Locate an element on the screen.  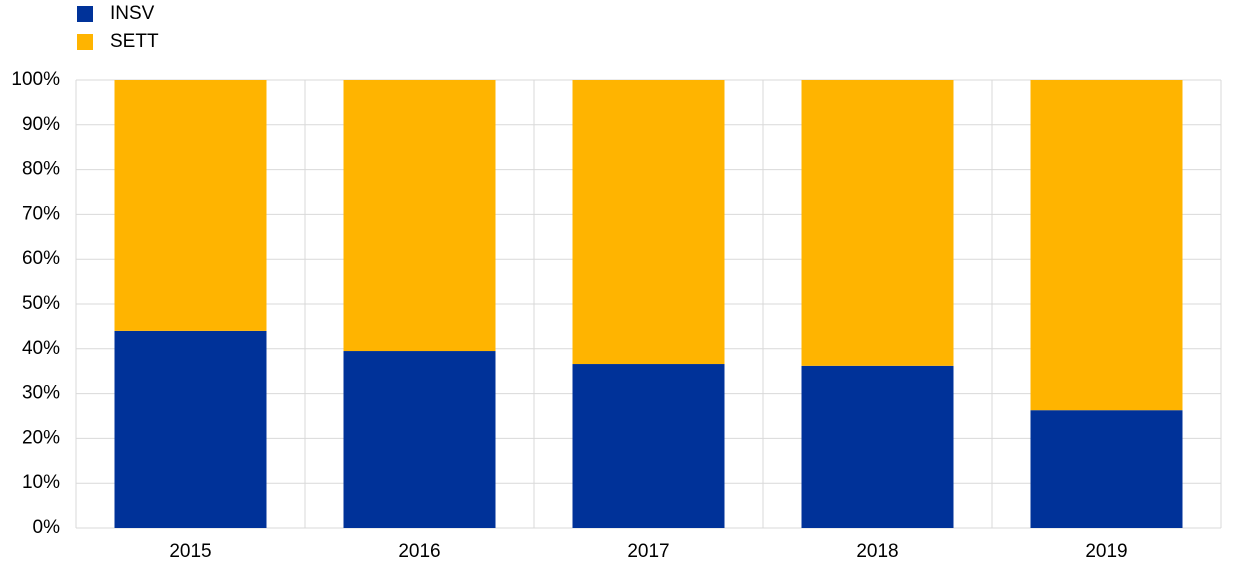
x-tick-label: 2017 is located at coordinates (648, 551).